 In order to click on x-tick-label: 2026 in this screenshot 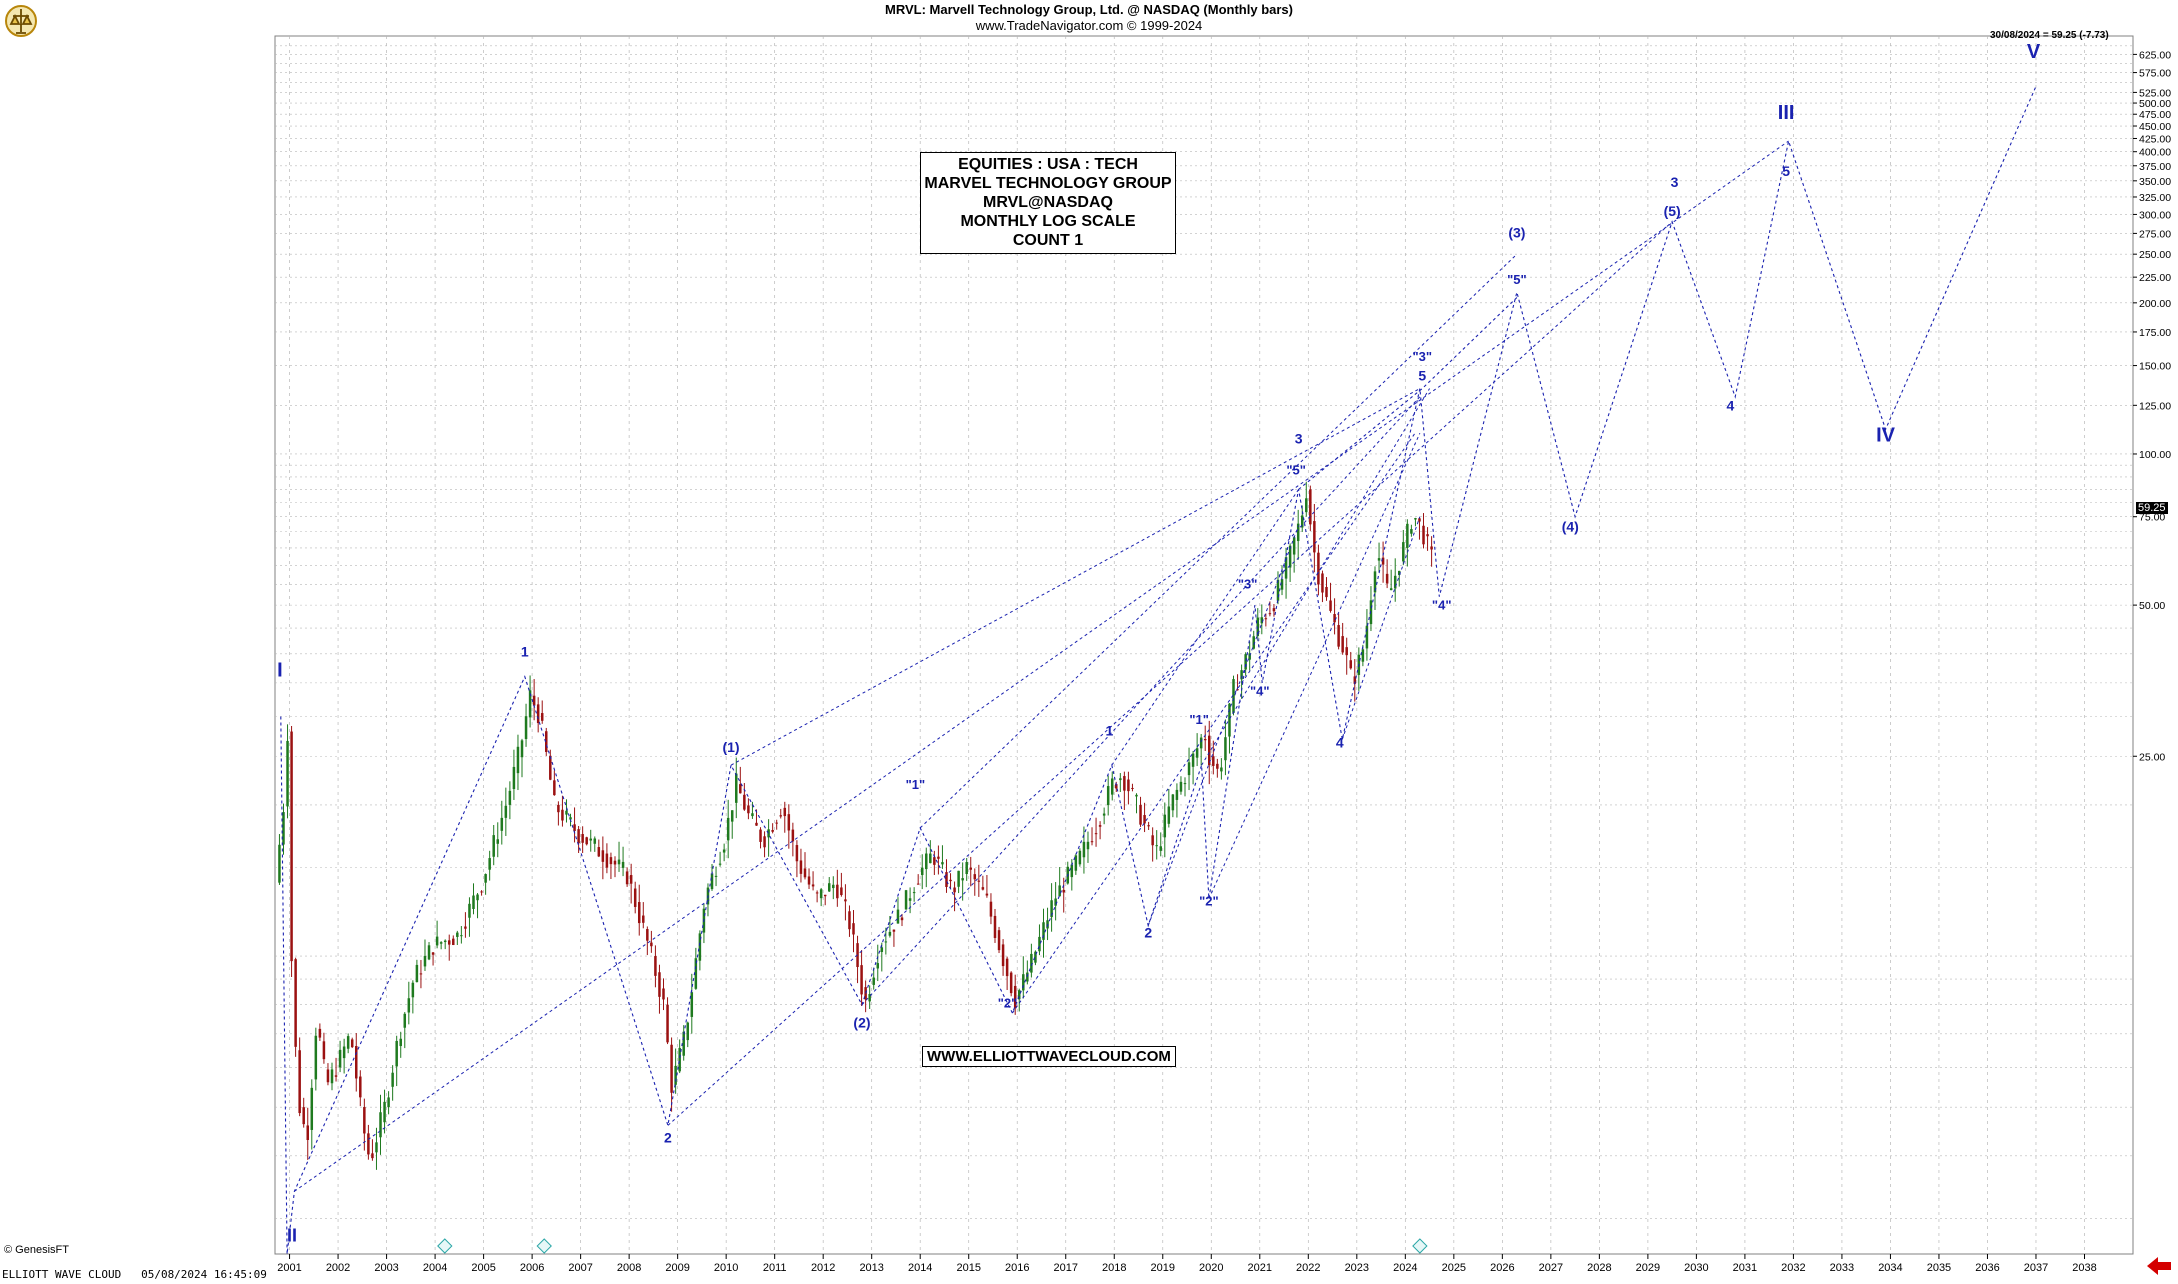, I will do `click(1502, 1268)`.